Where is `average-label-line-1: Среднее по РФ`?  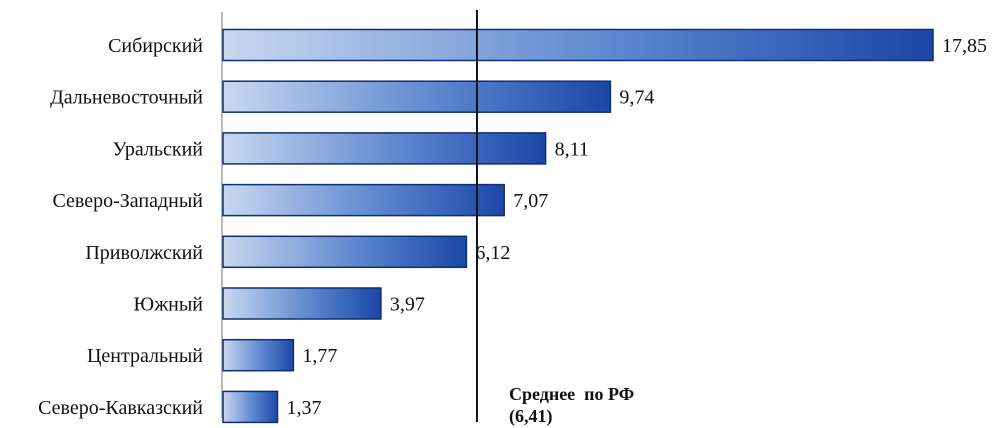 average-label-line-1: Среднее по РФ is located at coordinates (571, 394).